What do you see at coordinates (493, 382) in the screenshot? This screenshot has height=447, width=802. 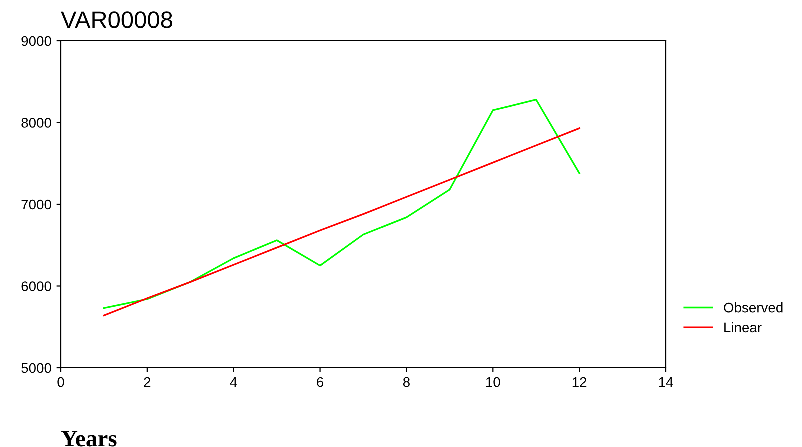 I see `x-tick-label: 10` at bounding box center [493, 382].